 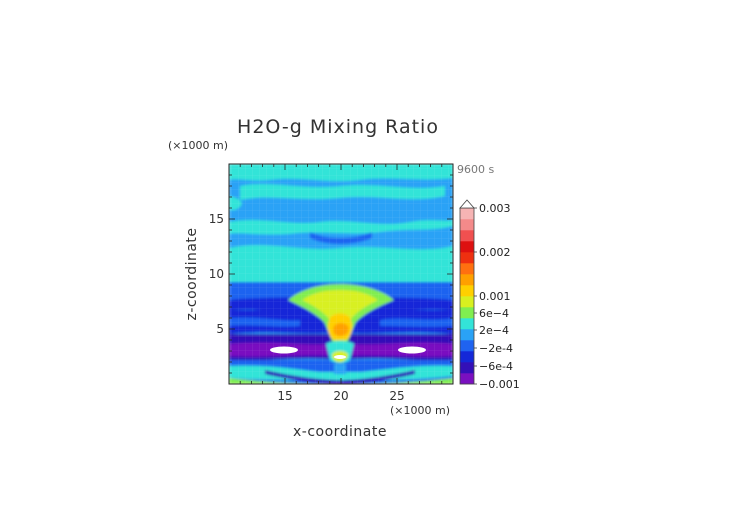 What do you see at coordinates (496, 348) in the screenshot?
I see `colorbar-label: −2e-4` at bounding box center [496, 348].